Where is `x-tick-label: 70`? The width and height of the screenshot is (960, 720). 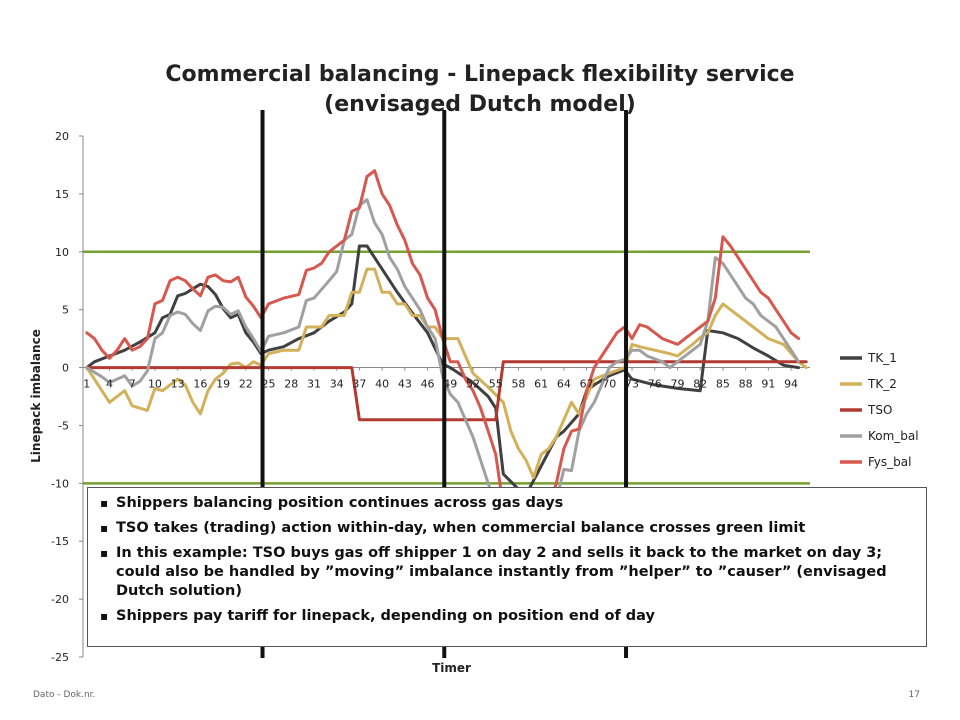 x-tick-label: 70 is located at coordinates (609, 384).